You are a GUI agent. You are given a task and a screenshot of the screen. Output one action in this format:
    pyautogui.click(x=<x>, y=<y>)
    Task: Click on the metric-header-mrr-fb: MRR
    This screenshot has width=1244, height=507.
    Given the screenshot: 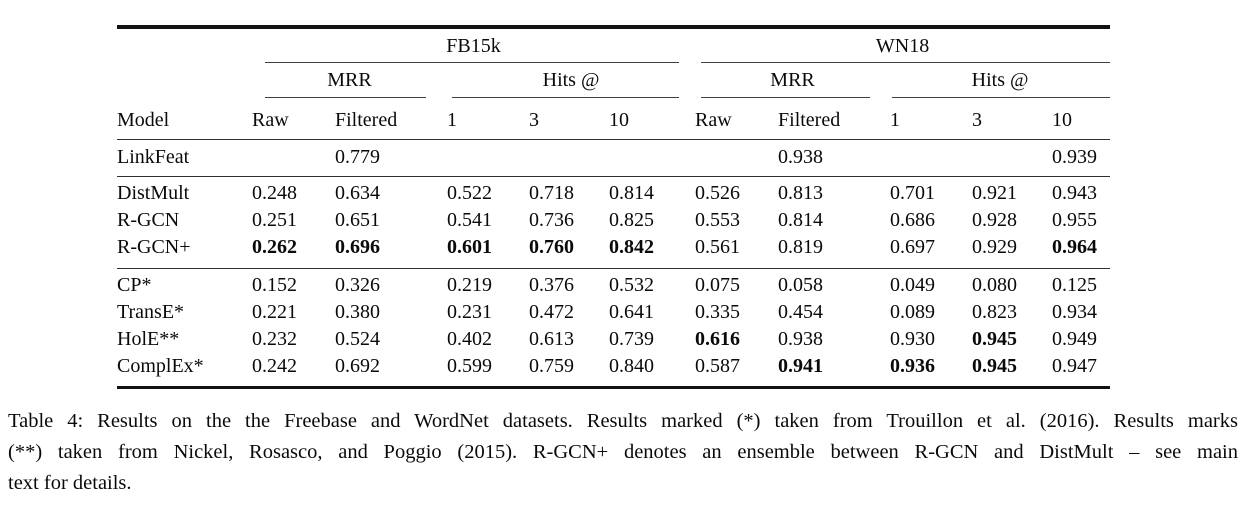 What is the action you would take?
    pyautogui.click(x=349, y=80)
    